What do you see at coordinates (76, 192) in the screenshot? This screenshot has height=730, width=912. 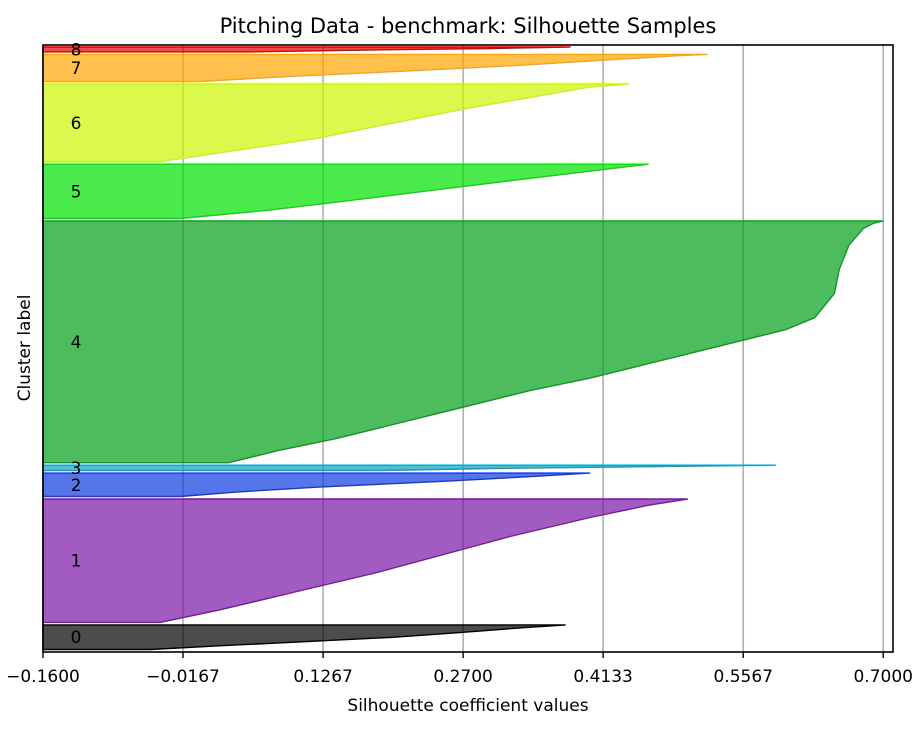 I see `cluster-label-5: 5` at bounding box center [76, 192].